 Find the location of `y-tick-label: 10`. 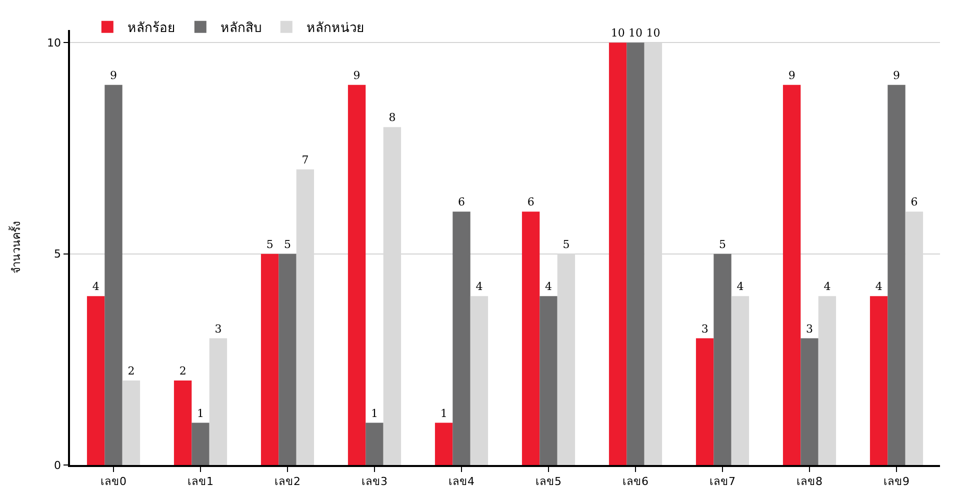

y-tick-label: 10 is located at coordinates (54, 43).